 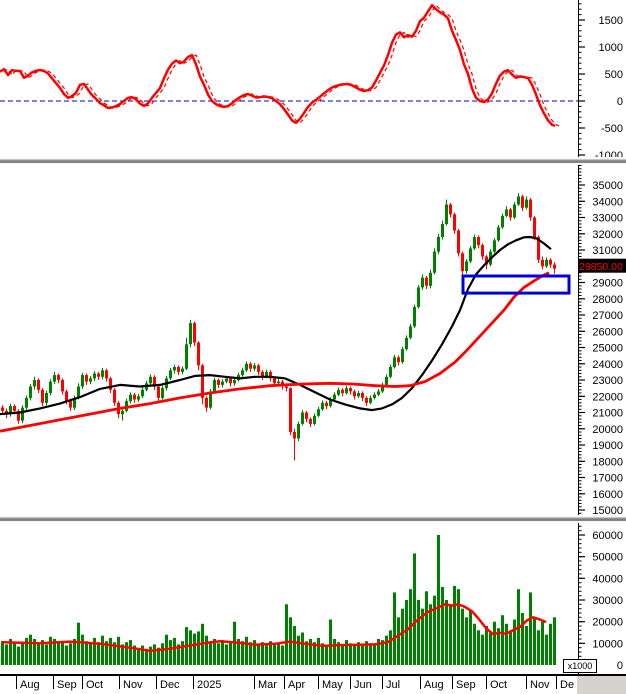 I want to click on panel-splitter-top, so click(x=313, y=161).